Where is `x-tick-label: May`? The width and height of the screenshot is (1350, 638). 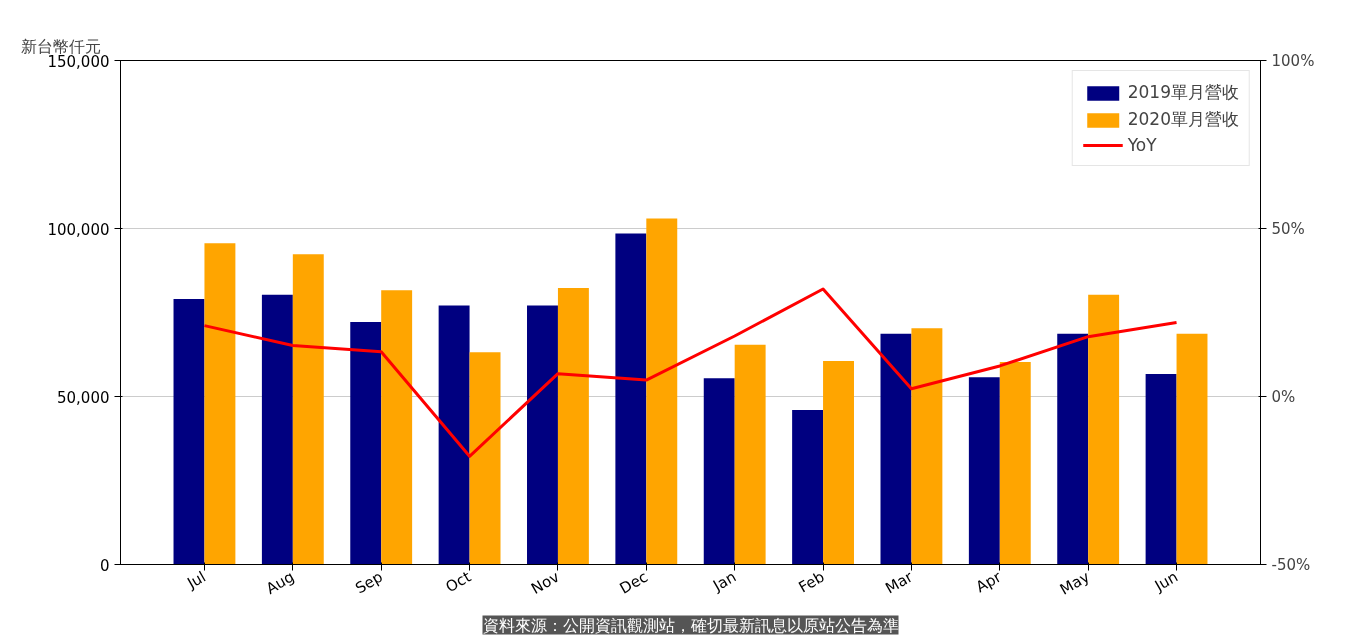
x-tick-label: May is located at coordinates (1074, 583).